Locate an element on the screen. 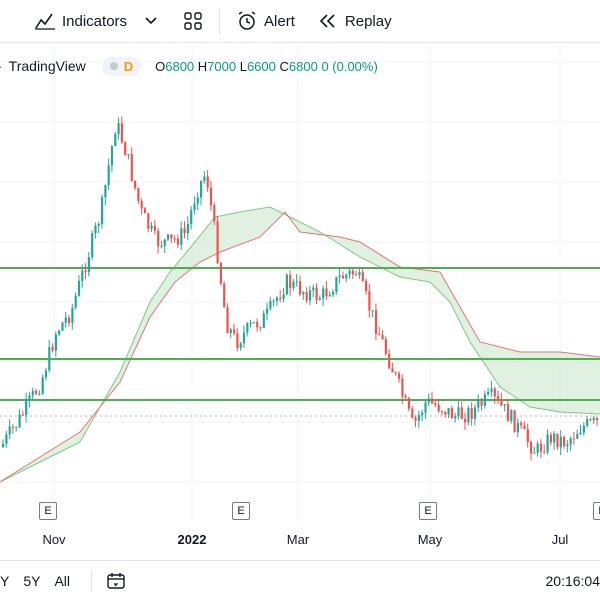  market-status-dot is located at coordinates (114, 66).